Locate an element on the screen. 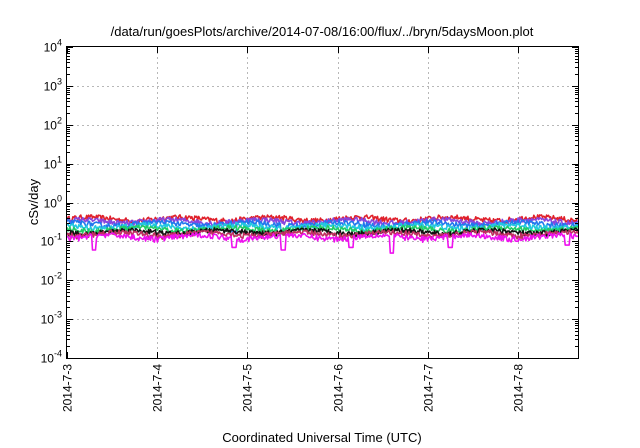 The width and height of the screenshot is (640, 448). x-tick-label: 2014-7-4 is located at coordinates (158, 388).